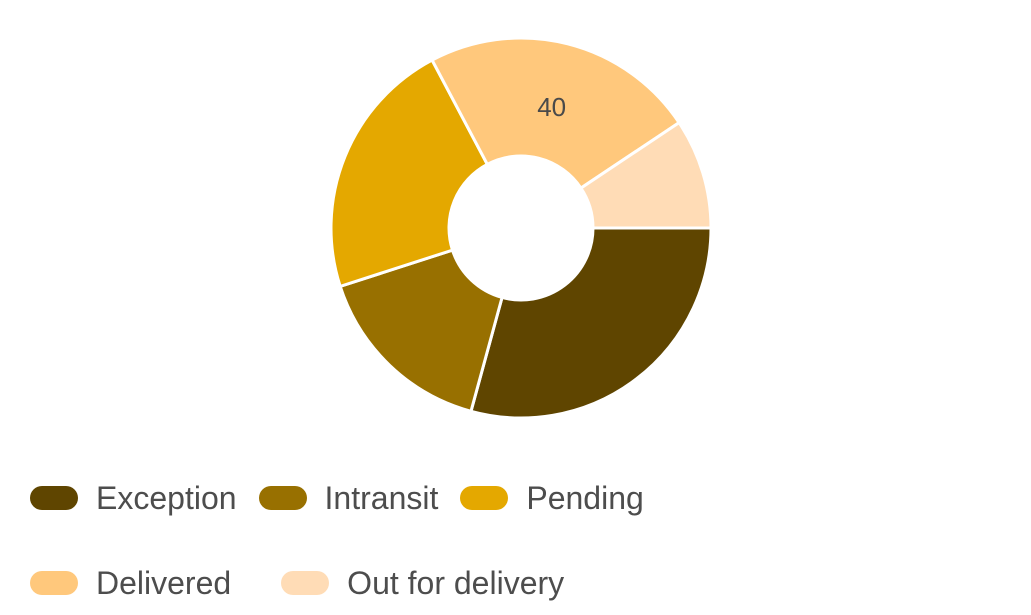  What do you see at coordinates (282, 498) in the screenshot?
I see `legend-swatch-intransit` at bounding box center [282, 498].